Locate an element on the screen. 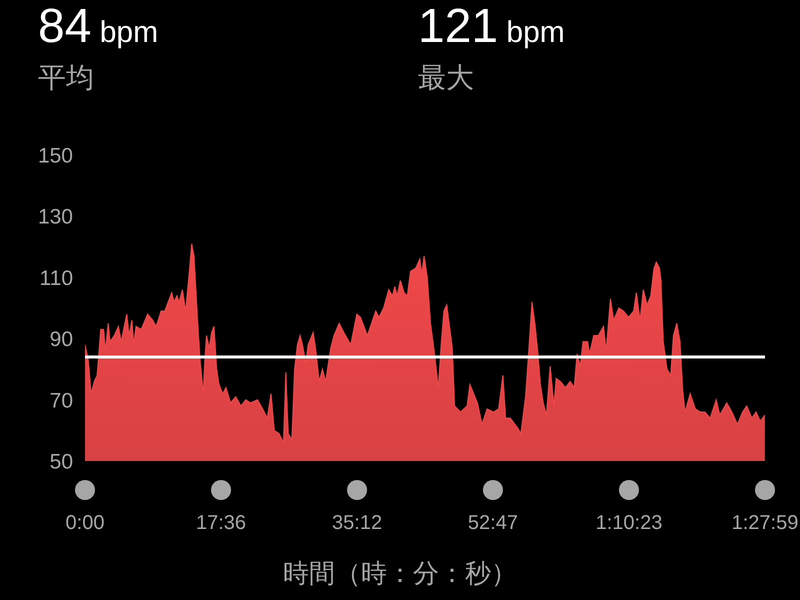  x-tick-label: 17:36 is located at coordinates (221, 523).